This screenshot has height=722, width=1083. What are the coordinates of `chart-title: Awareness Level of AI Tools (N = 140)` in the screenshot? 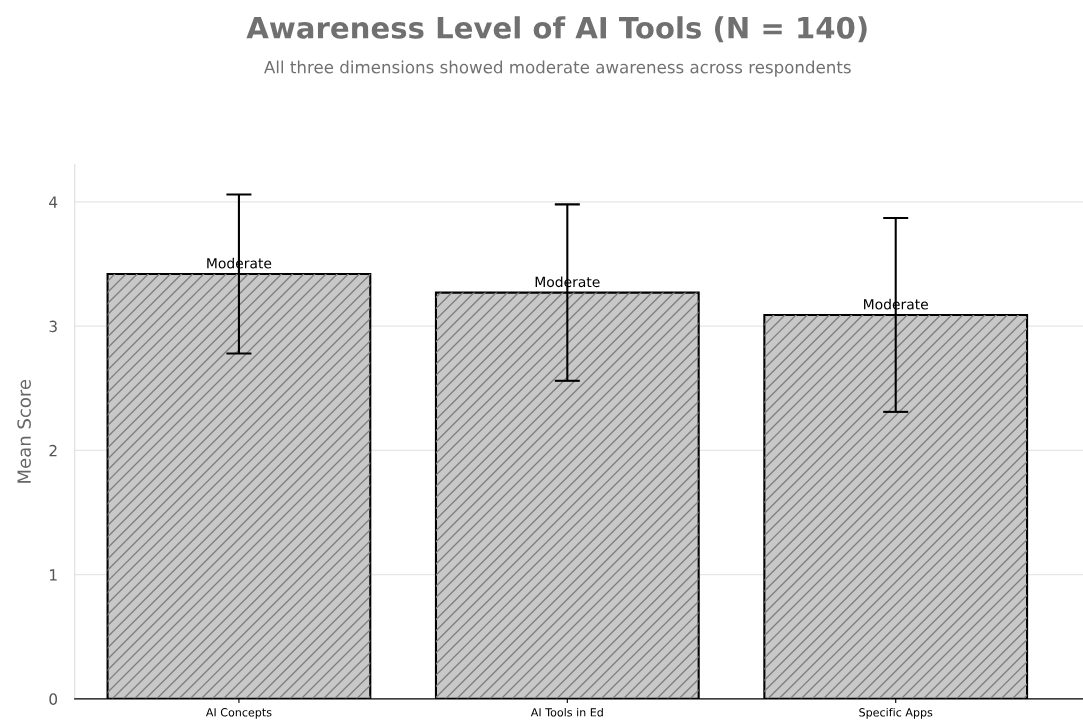 It's located at (556, 29).